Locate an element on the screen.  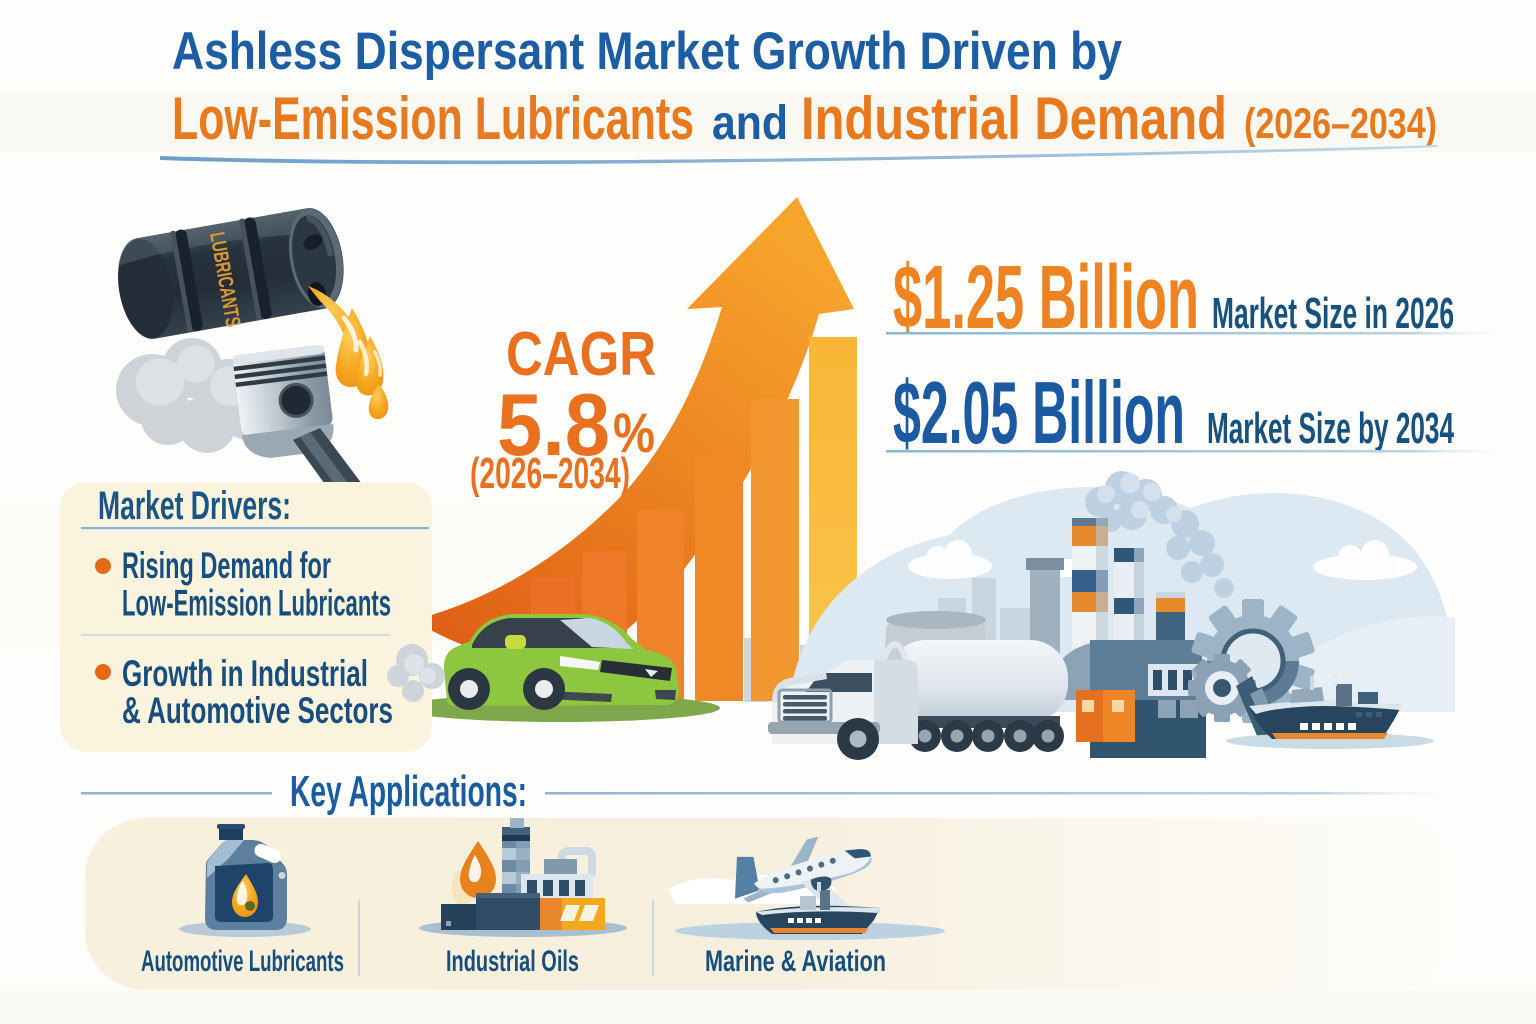
svg-text: & Automotive Sectors is located at coordinates (257, 710).